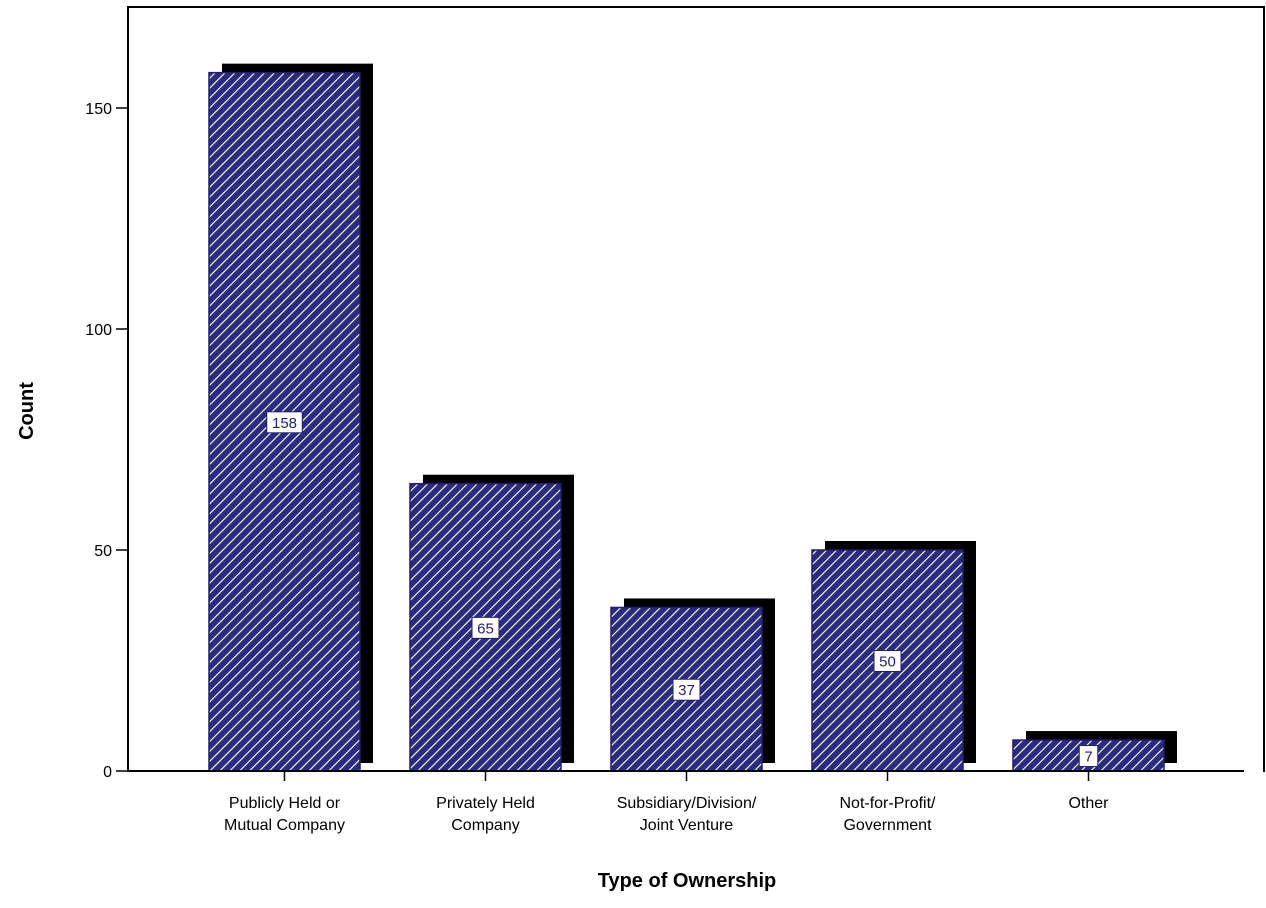 The width and height of the screenshot is (1266, 908). What do you see at coordinates (687, 803) in the screenshot?
I see `x-tick-label: Subsidiary/Division/` at bounding box center [687, 803].